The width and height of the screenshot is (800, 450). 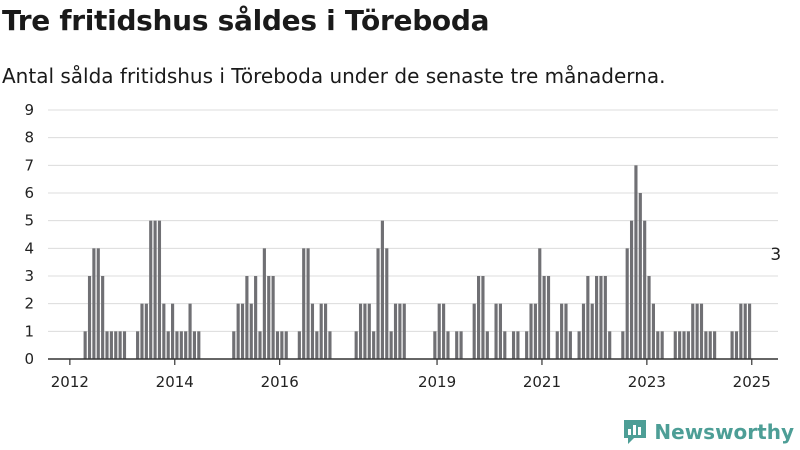 What do you see at coordinates (647, 382) in the screenshot?
I see `x-tick-label: 2023` at bounding box center [647, 382].